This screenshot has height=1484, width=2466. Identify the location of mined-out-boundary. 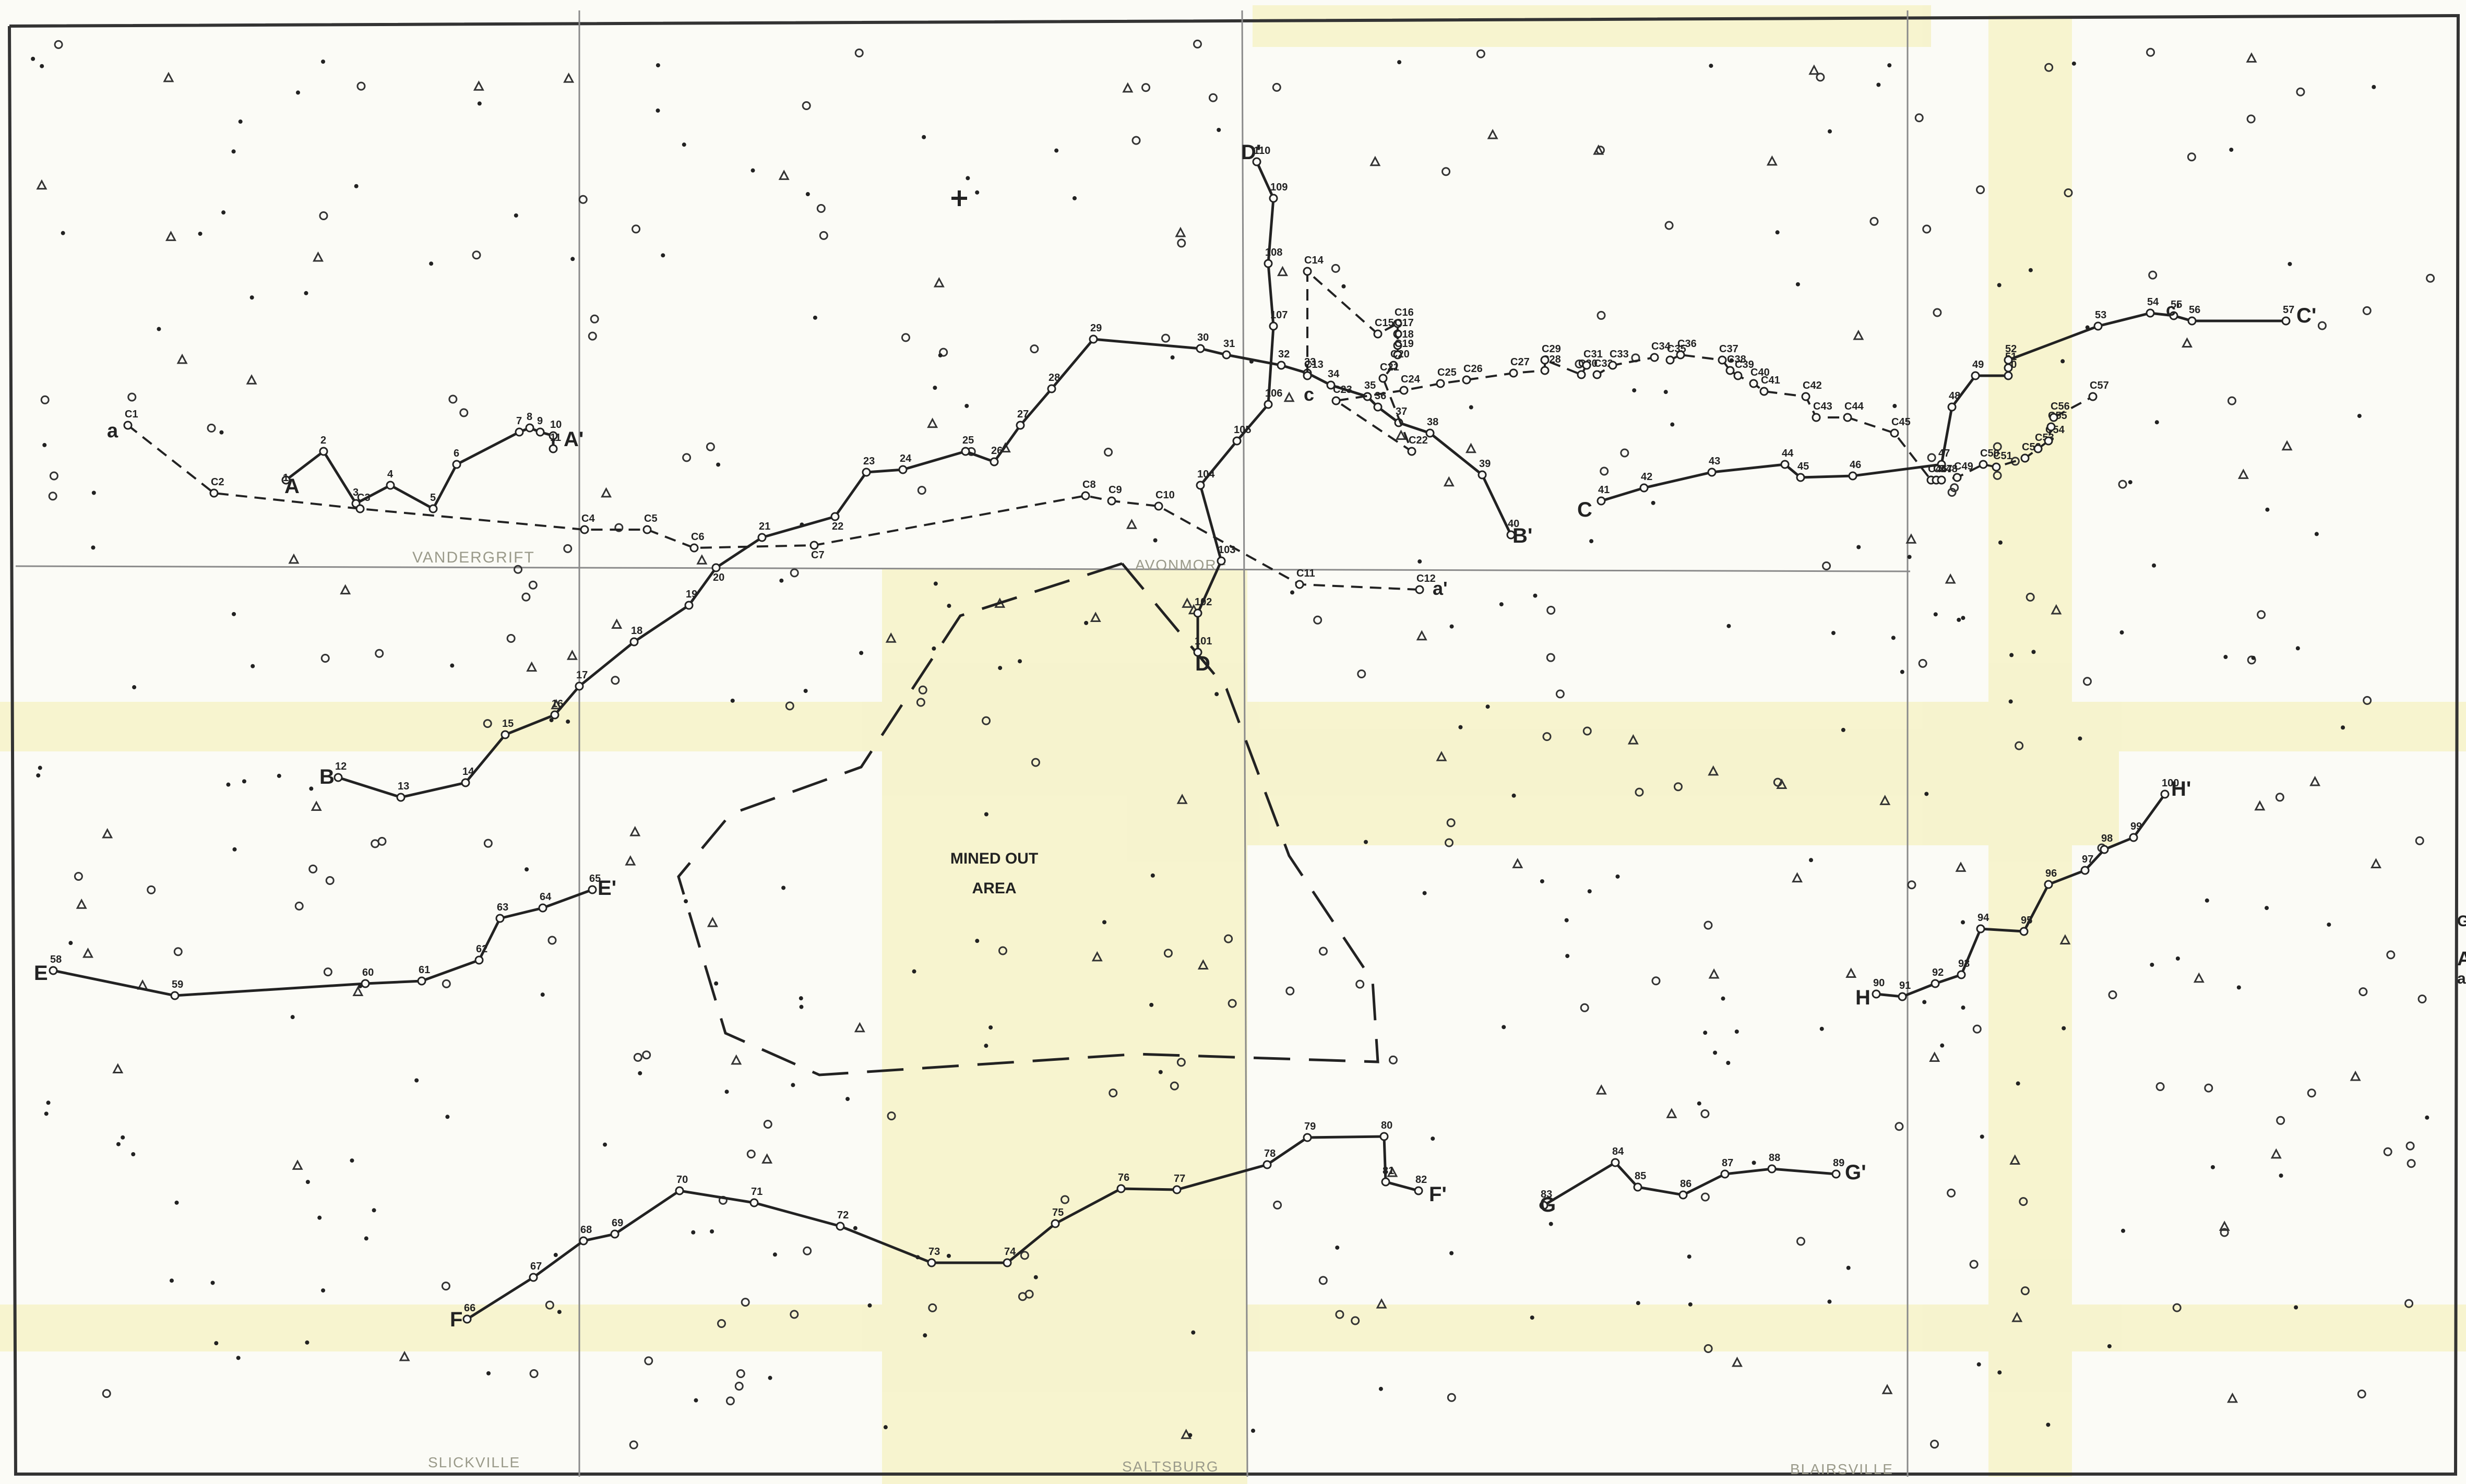
(1028, 819).